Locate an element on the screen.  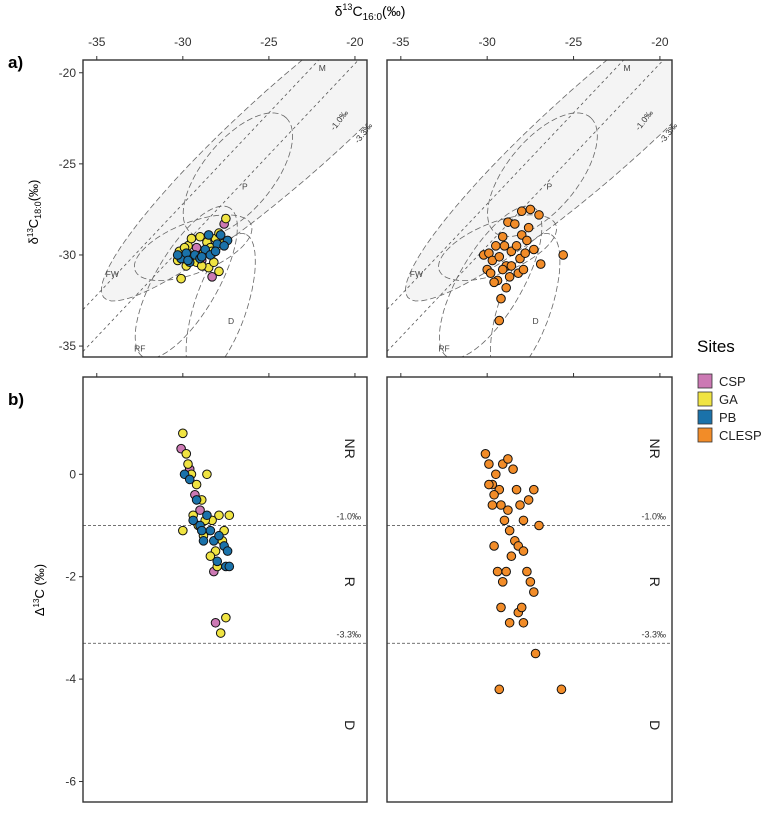
y-tick-label: -2 is located at coordinates (70, 577).